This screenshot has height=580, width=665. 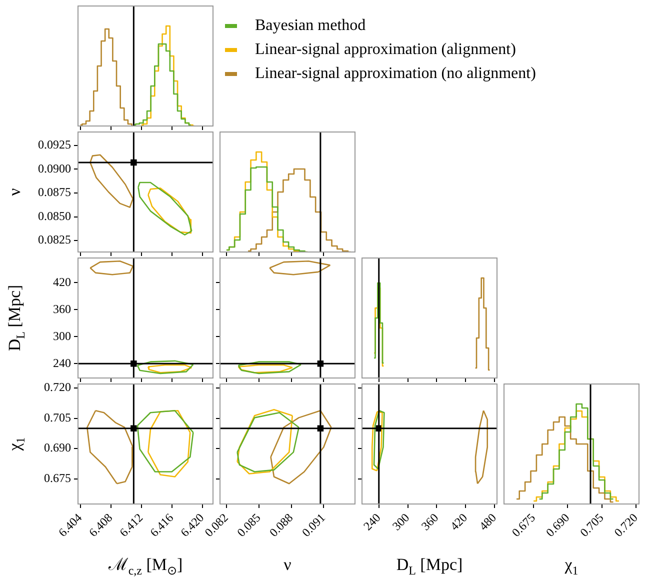 What do you see at coordinates (458, 522) in the screenshot?
I see `x-tick-label: 420` at bounding box center [458, 522].